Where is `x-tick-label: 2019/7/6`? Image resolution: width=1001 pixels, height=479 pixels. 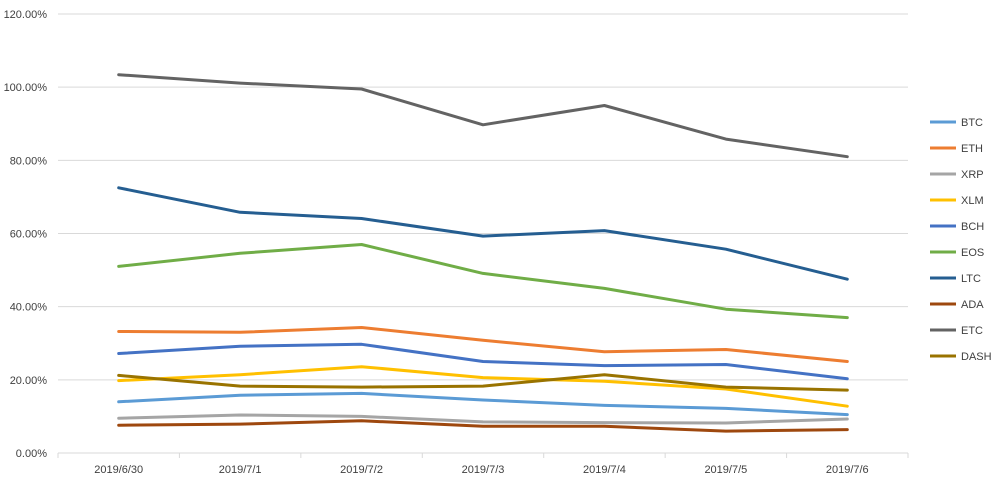 x-tick-label: 2019/7/6 is located at coordinates (847, 470).